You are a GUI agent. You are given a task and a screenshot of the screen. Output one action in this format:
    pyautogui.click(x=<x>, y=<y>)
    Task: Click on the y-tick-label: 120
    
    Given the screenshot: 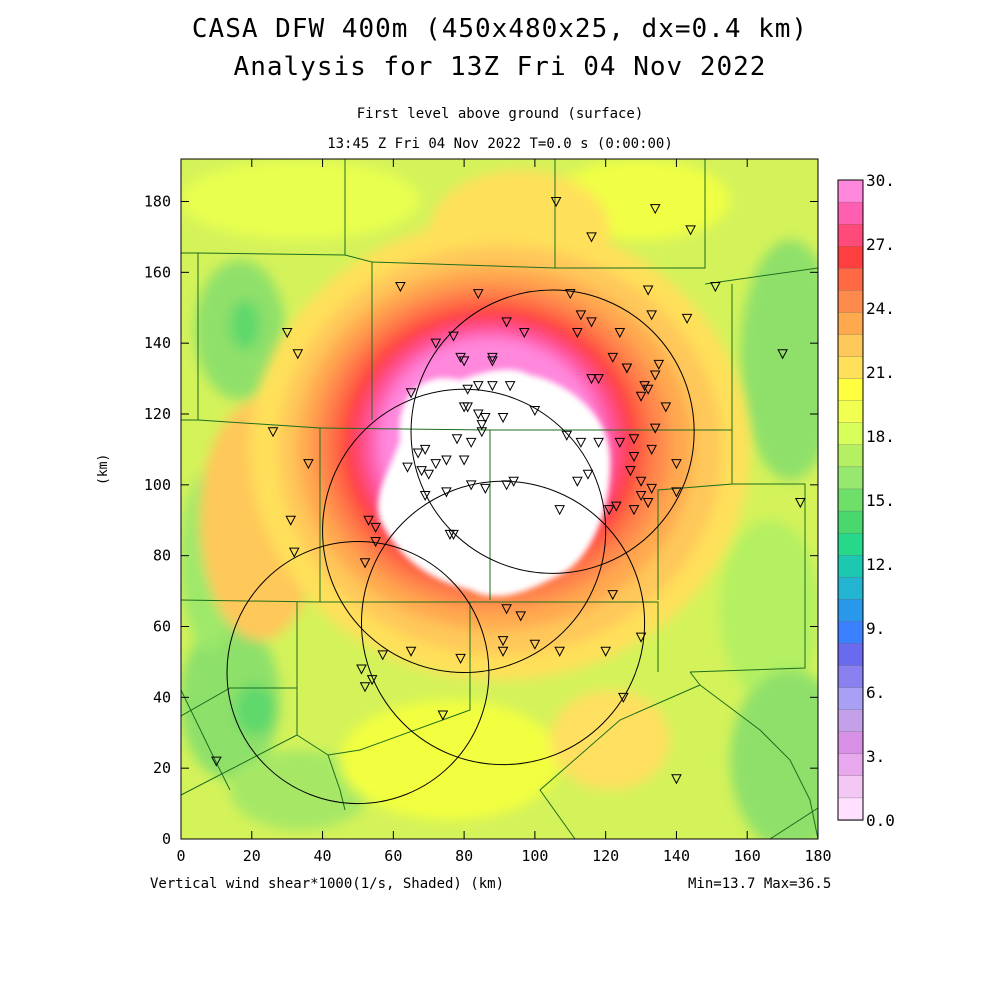 What is the action you would take?
    pyautogui.click(x=157, y=414)
    